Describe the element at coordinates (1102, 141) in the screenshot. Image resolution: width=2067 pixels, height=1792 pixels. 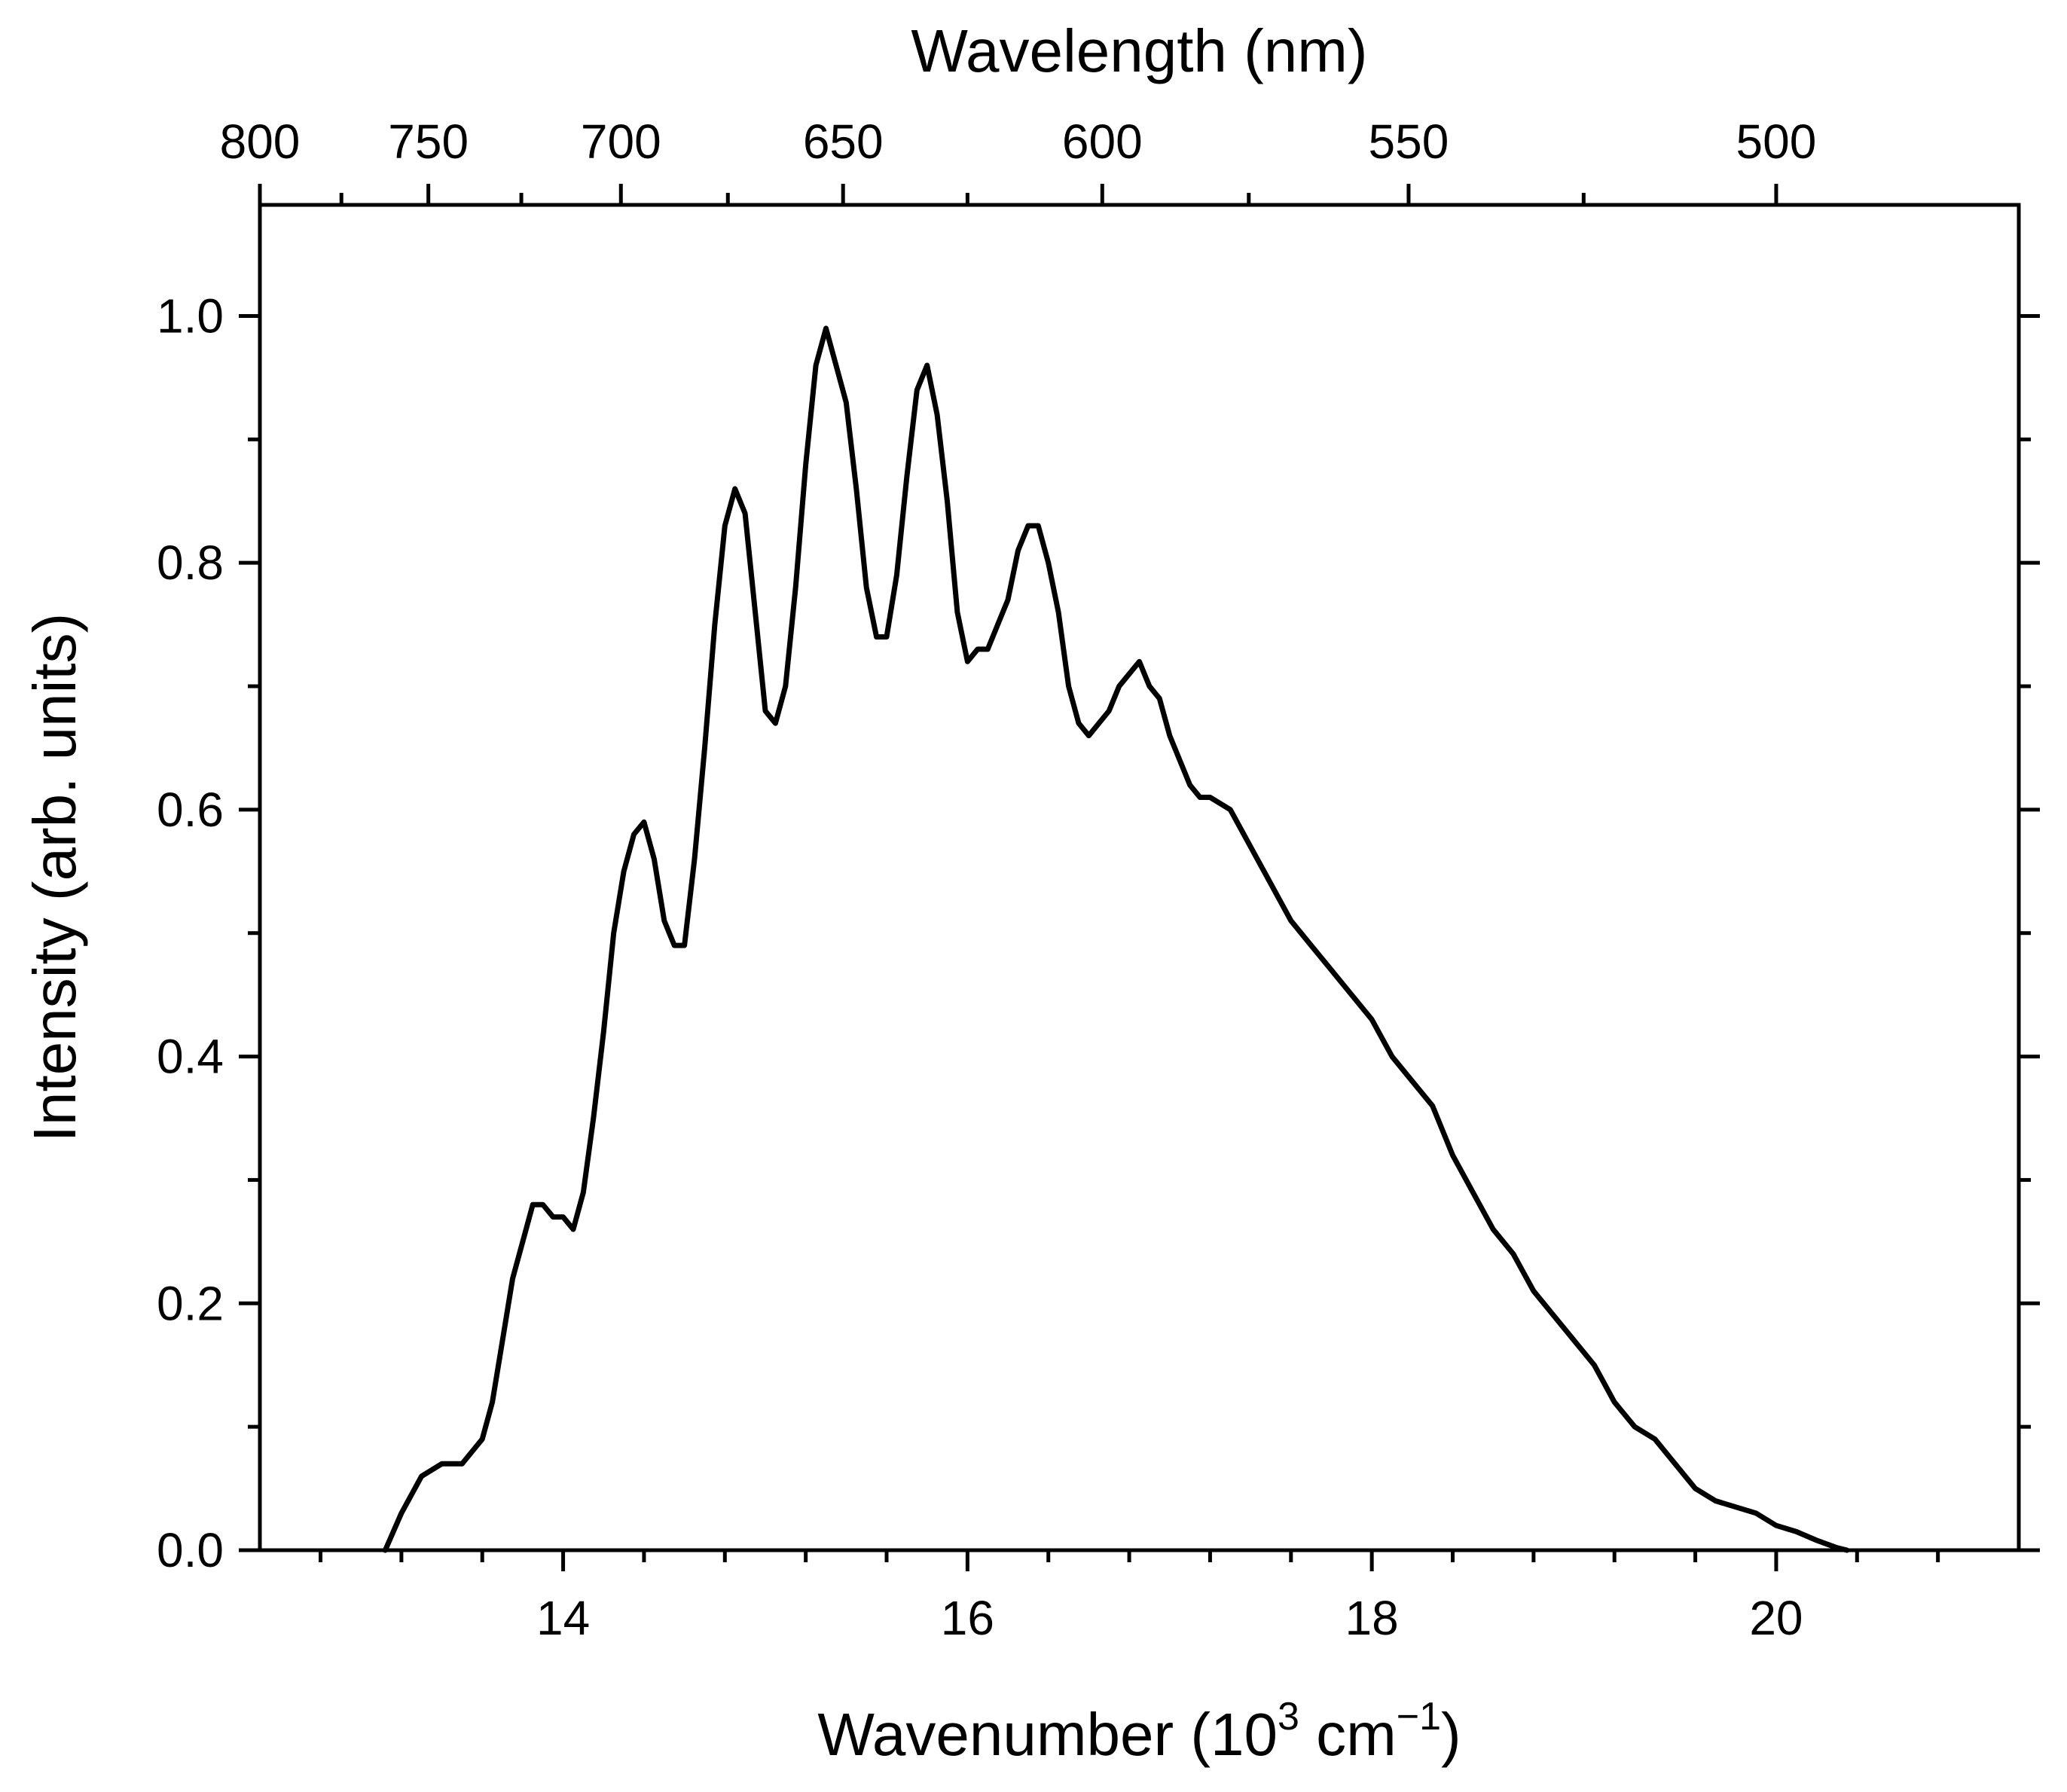
I see `x2-tick-label: 600` at that location.